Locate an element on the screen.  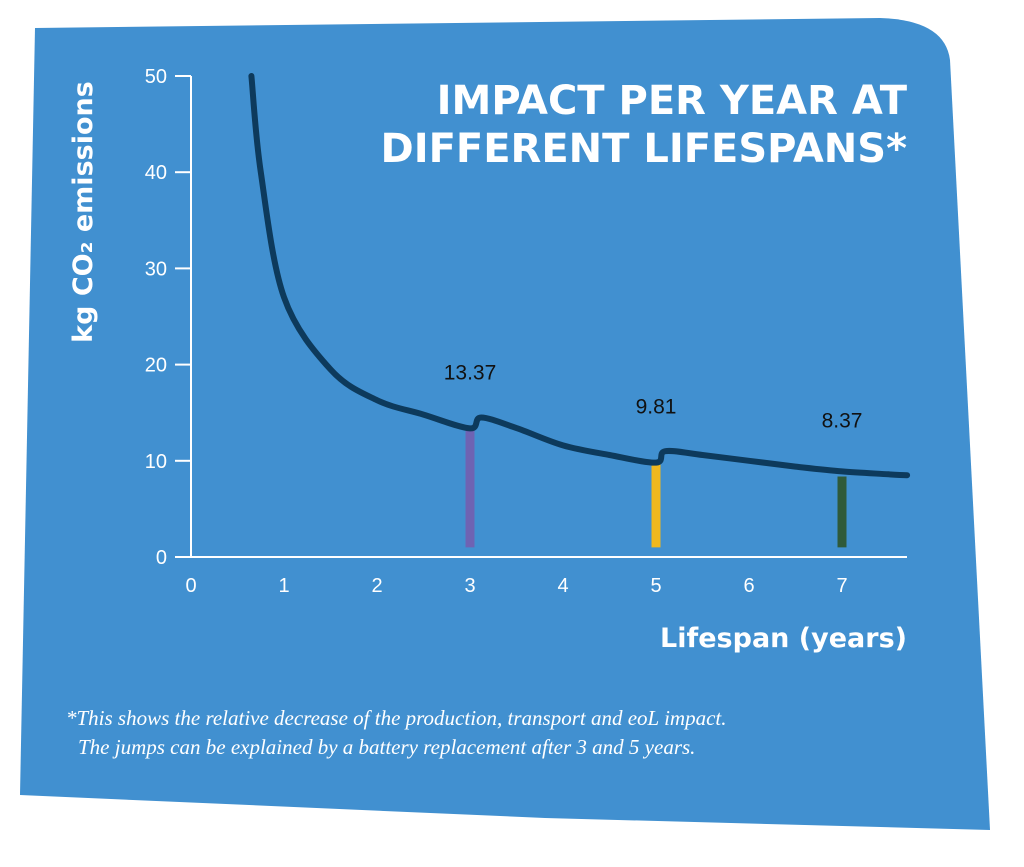
y-tick-label: 0 is located at coordinates (161, 558).